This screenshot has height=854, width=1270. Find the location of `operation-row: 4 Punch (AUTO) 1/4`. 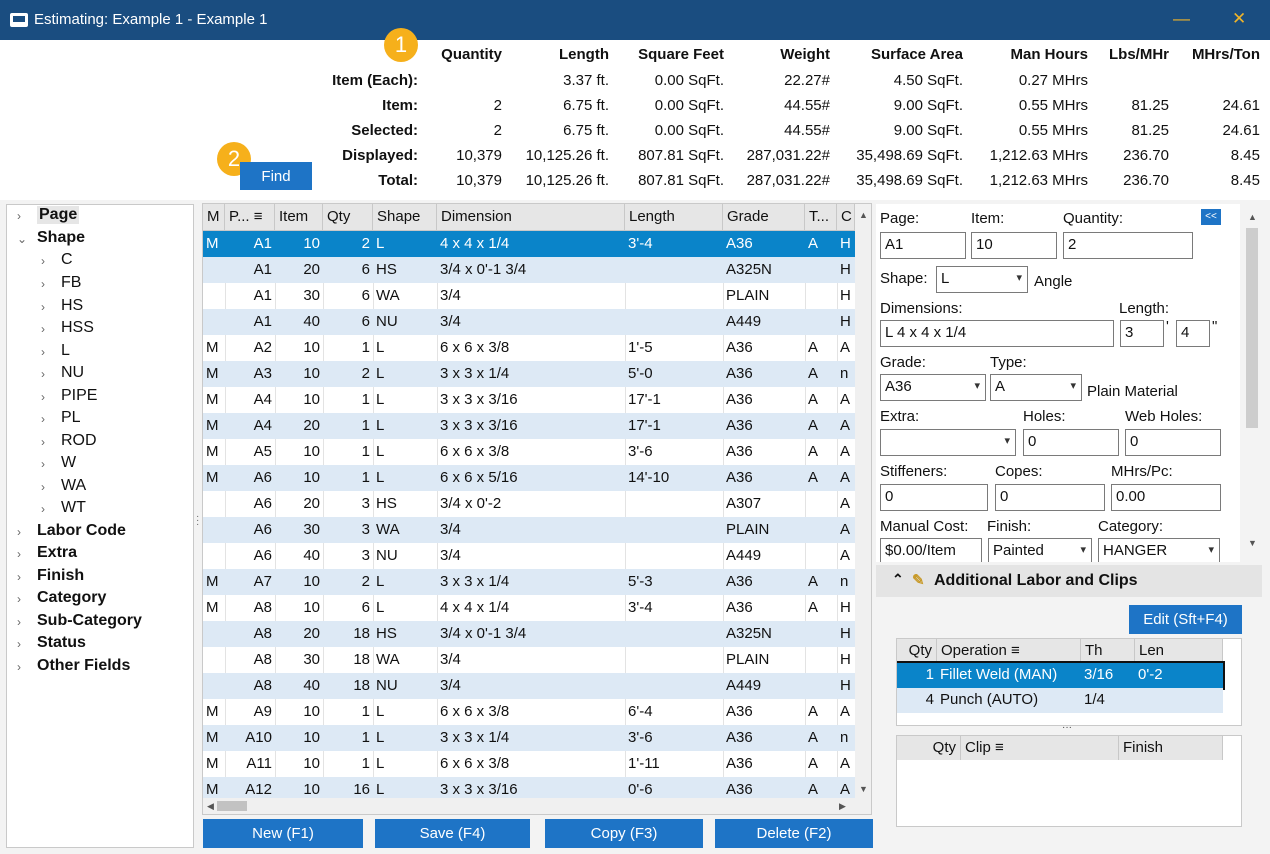

operation-row: 4 Punch (AUTO) 1/4 is located at coordinates (1060, 700).